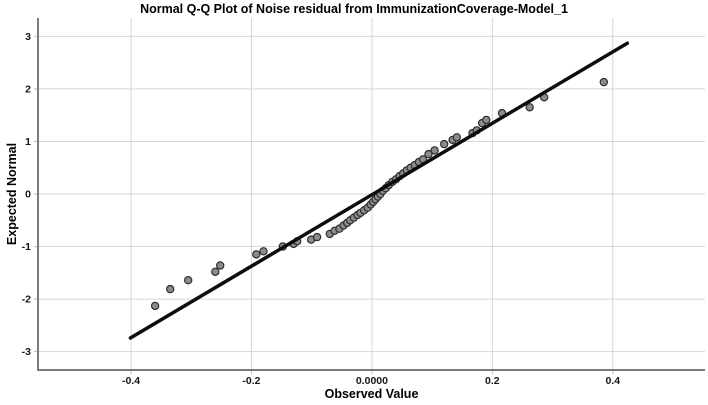 Image resolution: width=708 pixels, height=405 pixels. What do you see at coordinates (28, 195) in the screenshot?
I see `y-tick-label: 0` at bounding box center [28, 195].